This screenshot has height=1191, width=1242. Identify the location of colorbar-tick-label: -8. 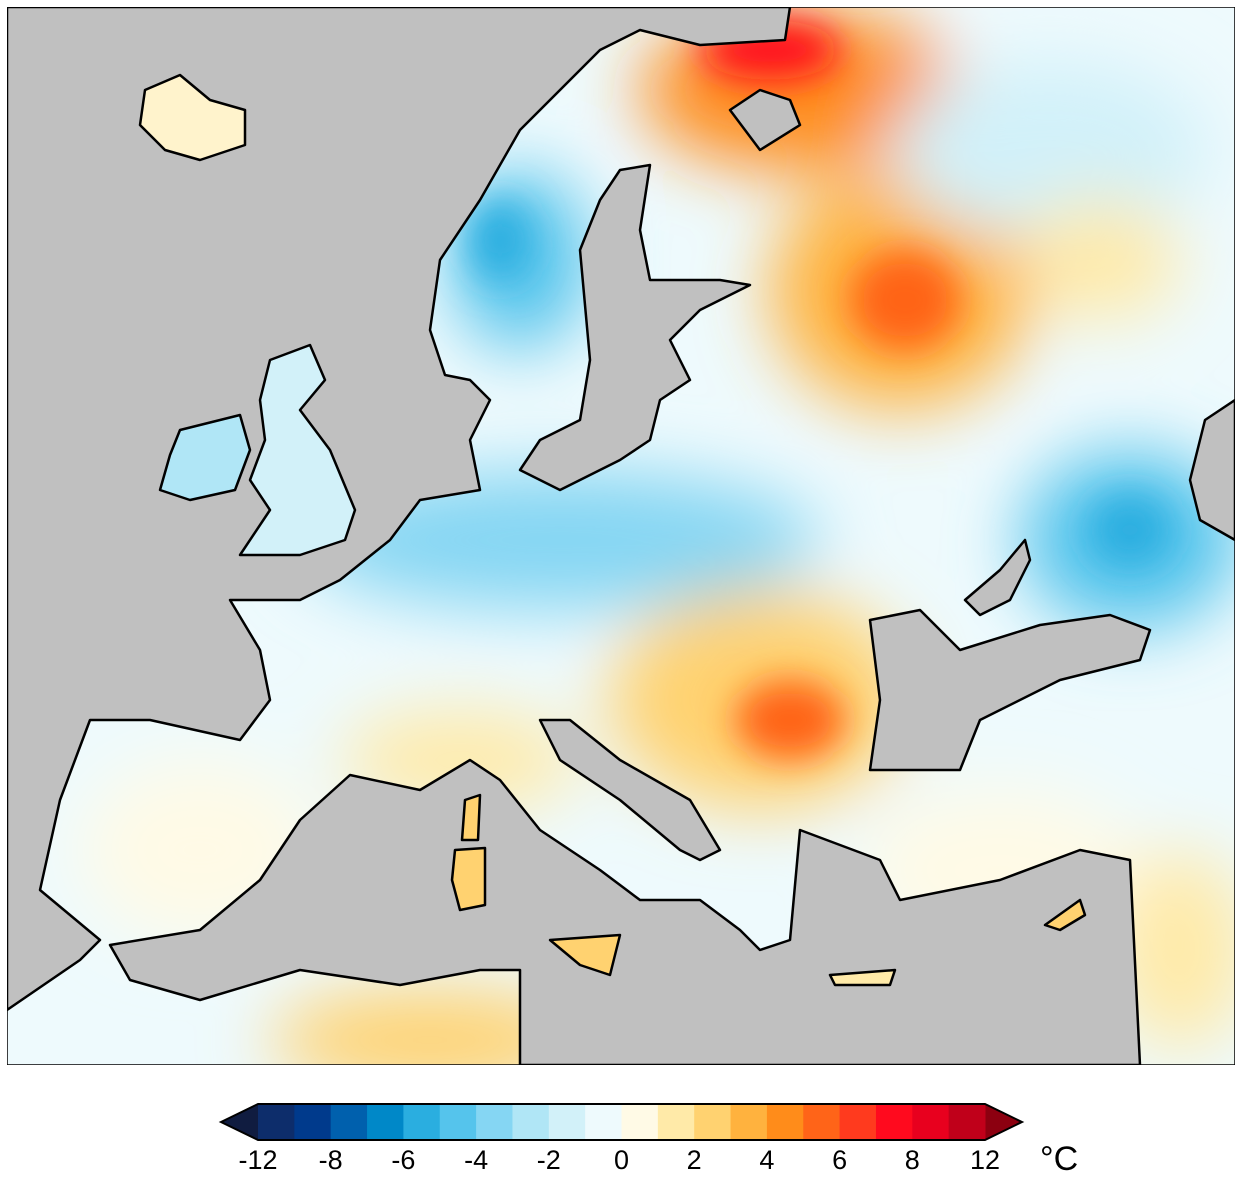
(330, 1160).